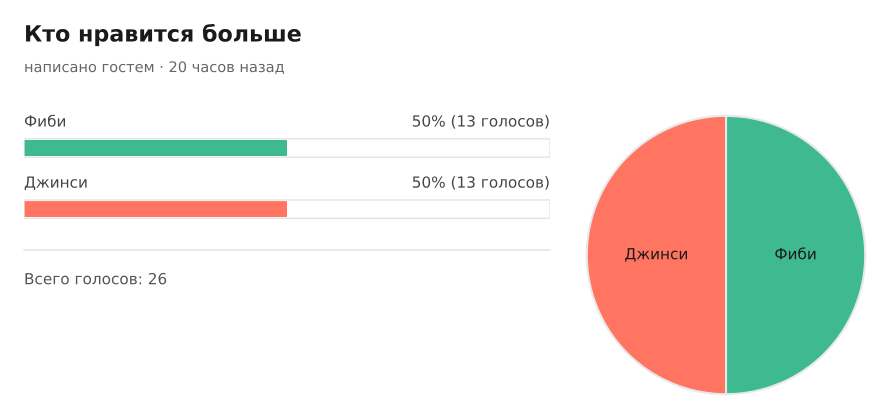 This screenshot has height=419, width=884. I want to click on chart-title: Кто нравится больше, so click(163, 35).